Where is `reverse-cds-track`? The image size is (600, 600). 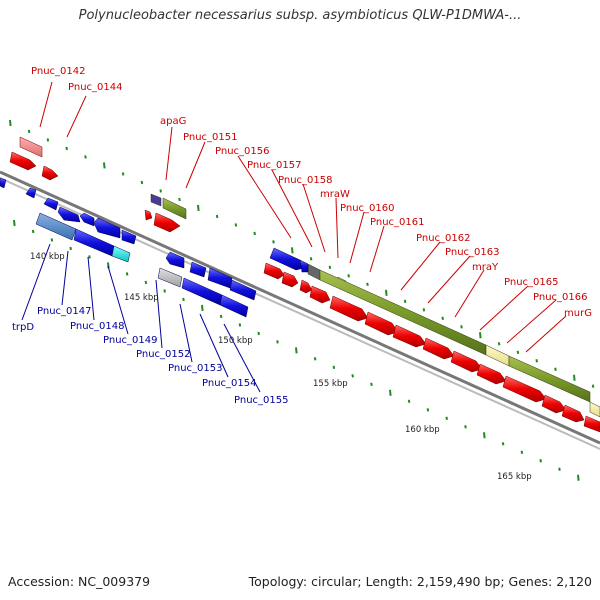
reverse-cds-track is located at coordinates (154, 247).